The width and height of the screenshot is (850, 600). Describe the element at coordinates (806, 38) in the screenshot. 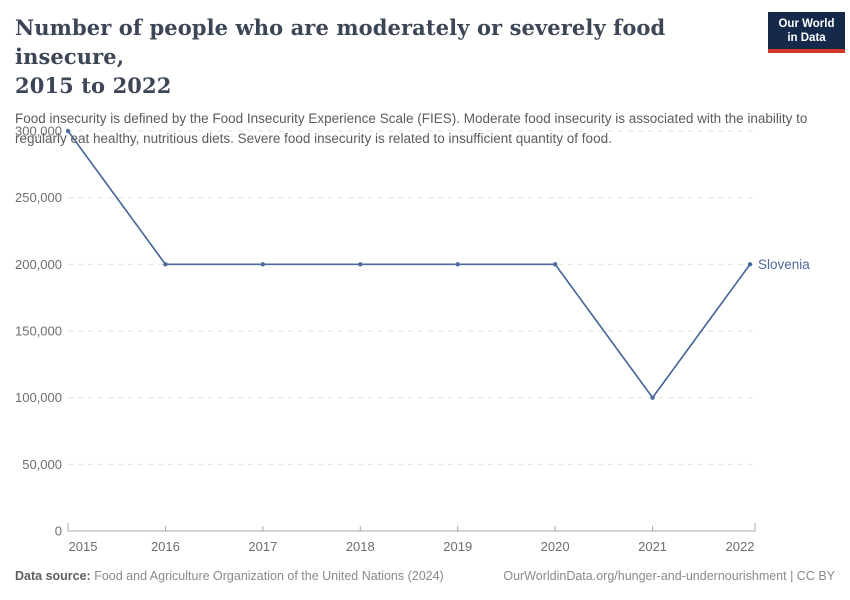

I see `owid-logo-line2: in Data` at that location.